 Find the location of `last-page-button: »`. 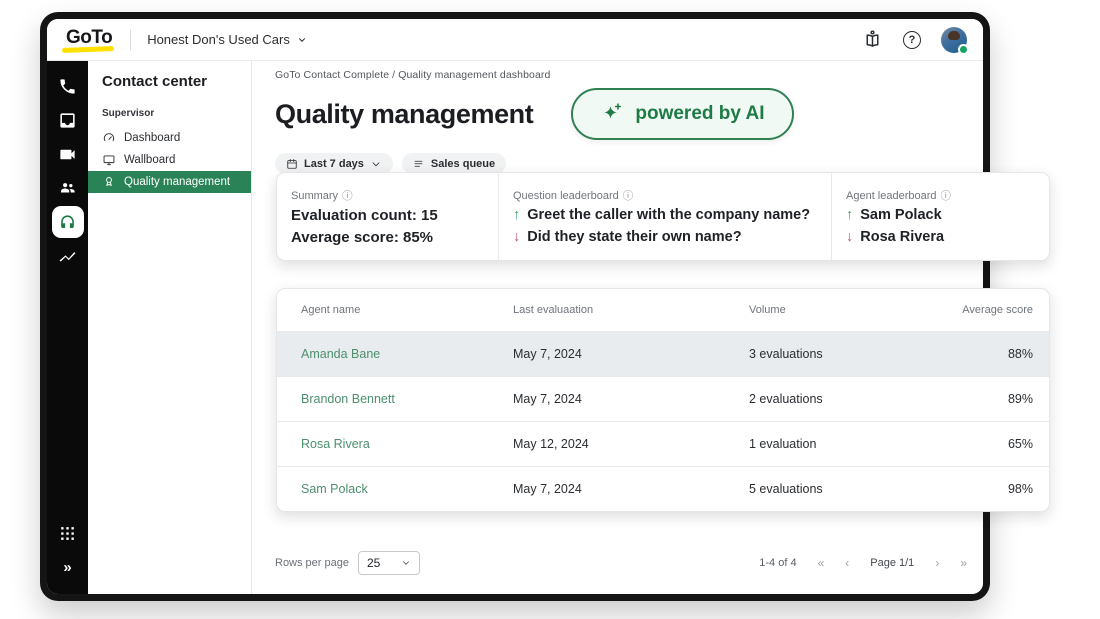

last-page-button: » is located at coordinates (963, 563).